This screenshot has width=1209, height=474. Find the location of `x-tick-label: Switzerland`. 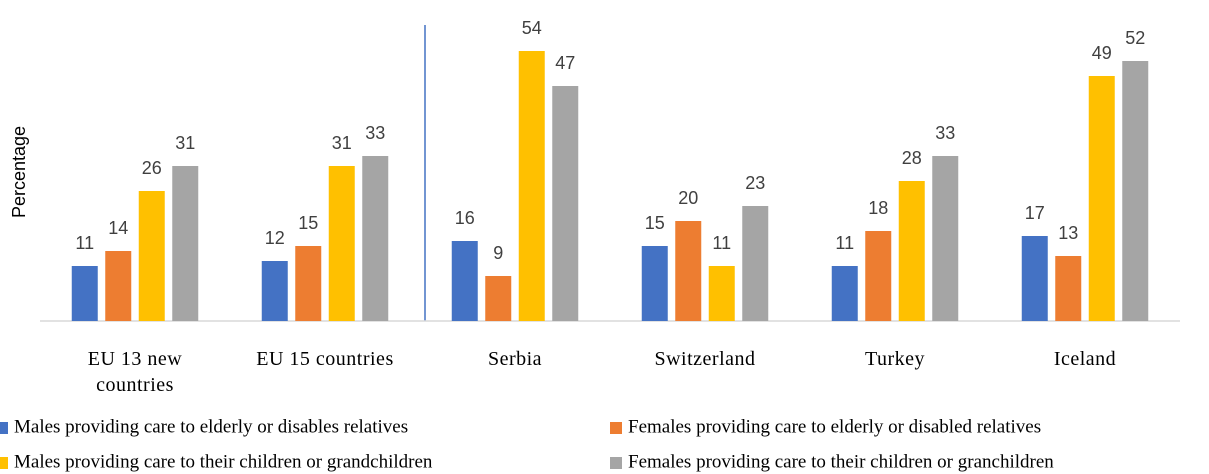

x-tick-label: Switzerland is located at coordinates (705, 359).